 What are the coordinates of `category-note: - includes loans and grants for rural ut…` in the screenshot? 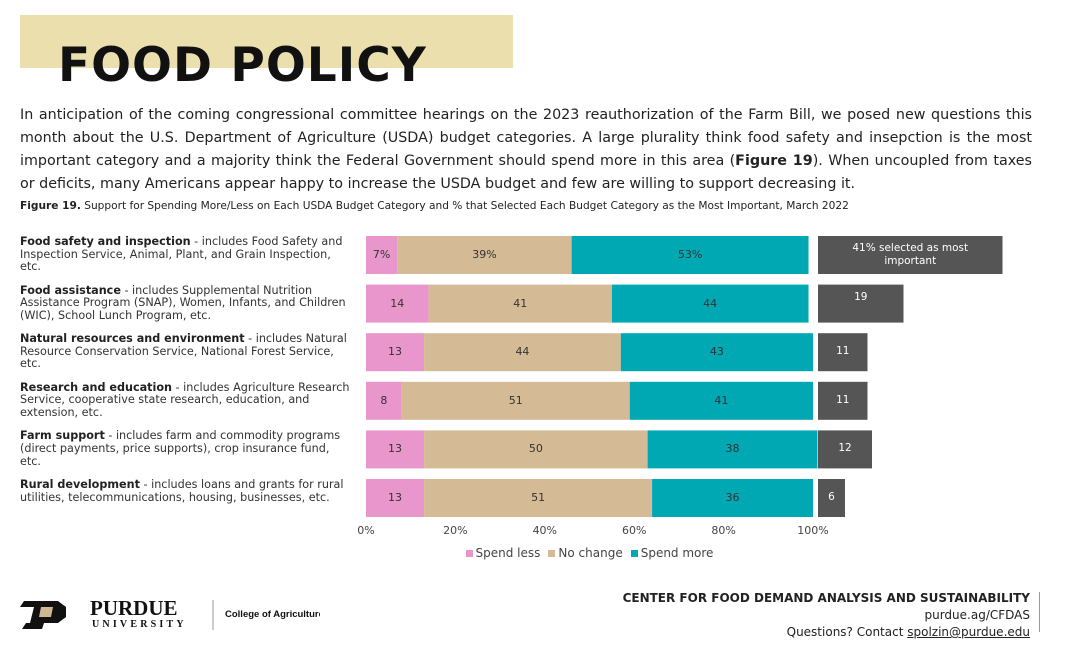 It's located at (182, 491).